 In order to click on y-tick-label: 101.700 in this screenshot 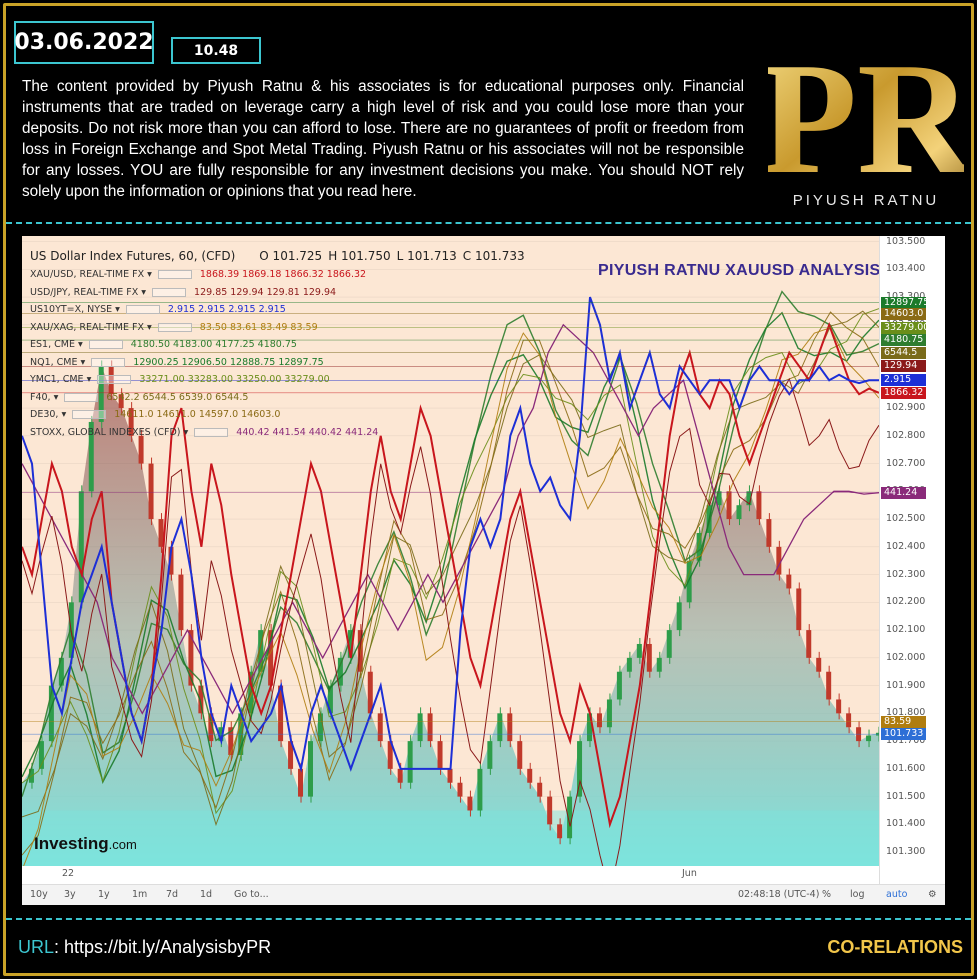, I will do `click(906, 741)`.